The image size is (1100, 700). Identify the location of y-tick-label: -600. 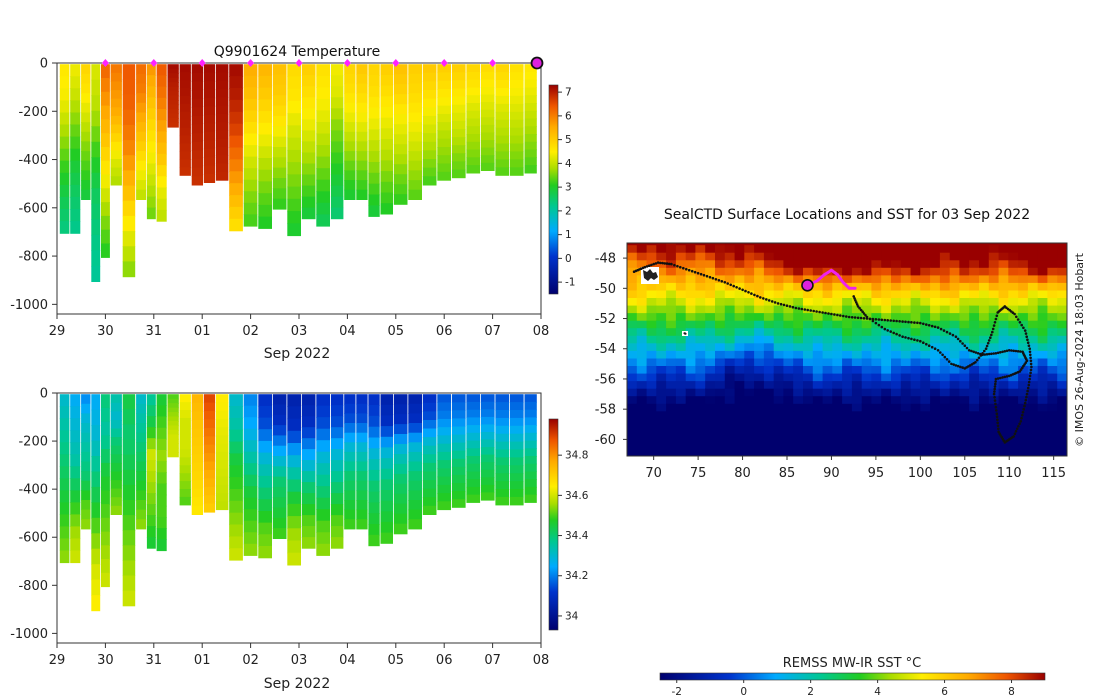
(33, 208).